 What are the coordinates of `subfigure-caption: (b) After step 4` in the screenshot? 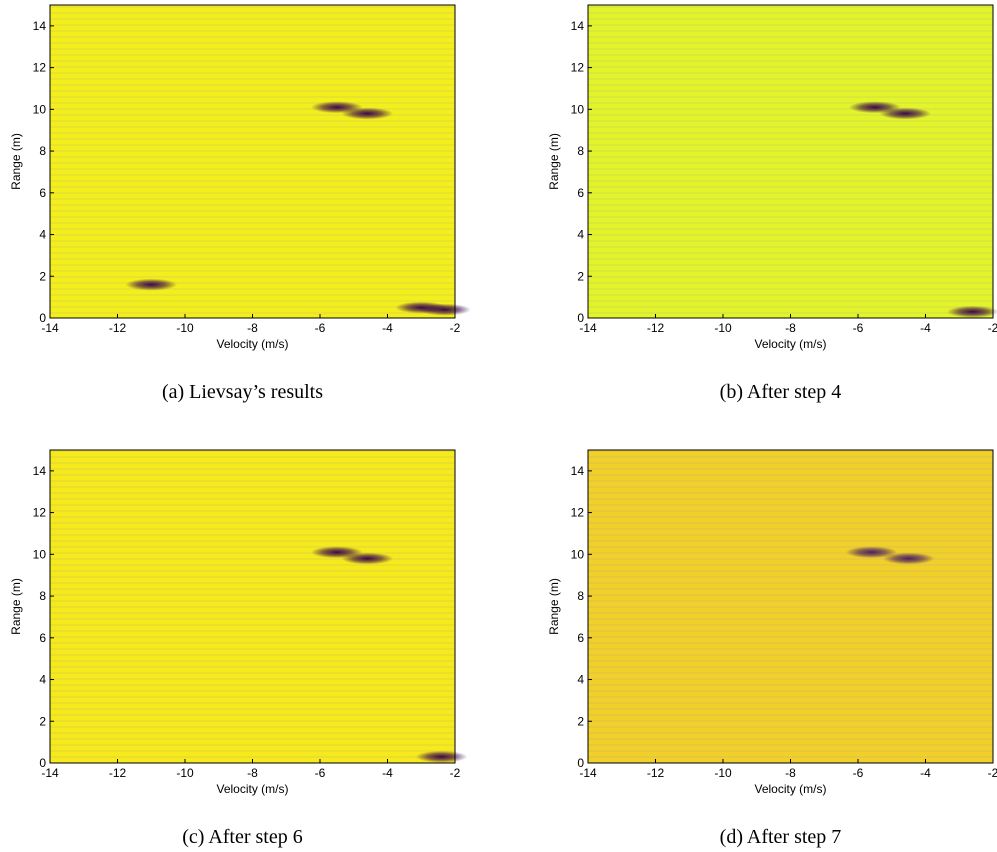 It's located at (781, 392).